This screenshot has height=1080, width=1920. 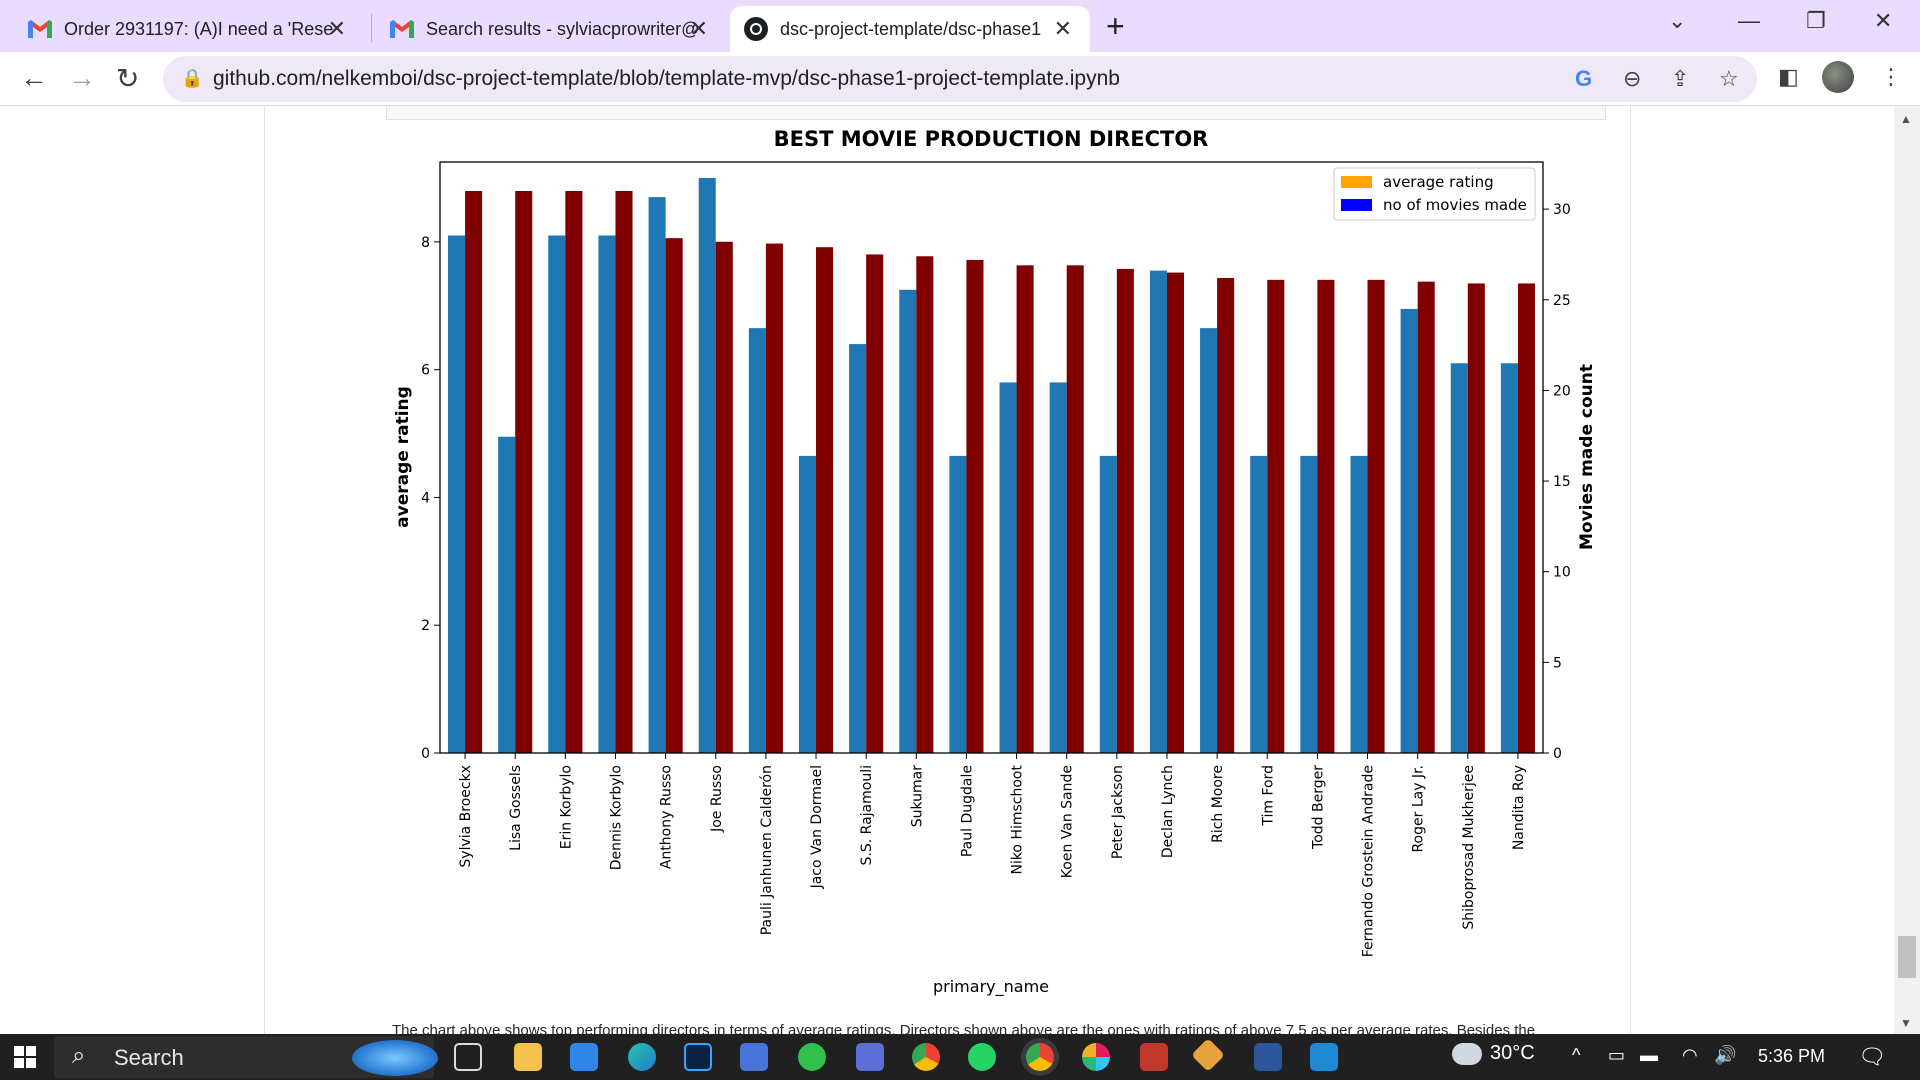 I want to click on tab-title: Order 2931197: (A)I need a 'Rese, so click(x=199, y=28).